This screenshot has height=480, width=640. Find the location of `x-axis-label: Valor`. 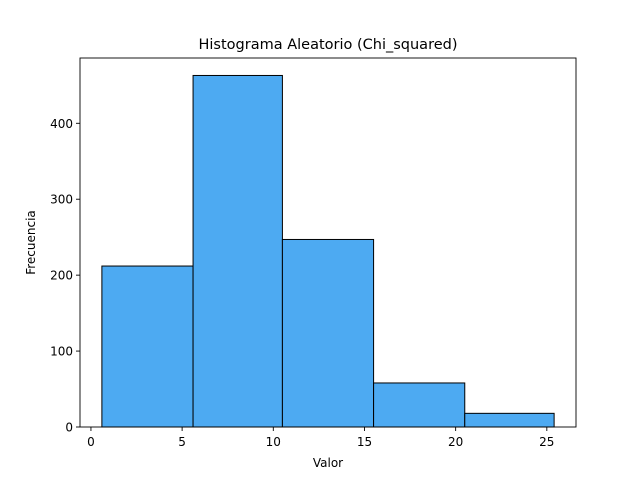

x-axis-label: Valor is located at coordinates (328, 463).